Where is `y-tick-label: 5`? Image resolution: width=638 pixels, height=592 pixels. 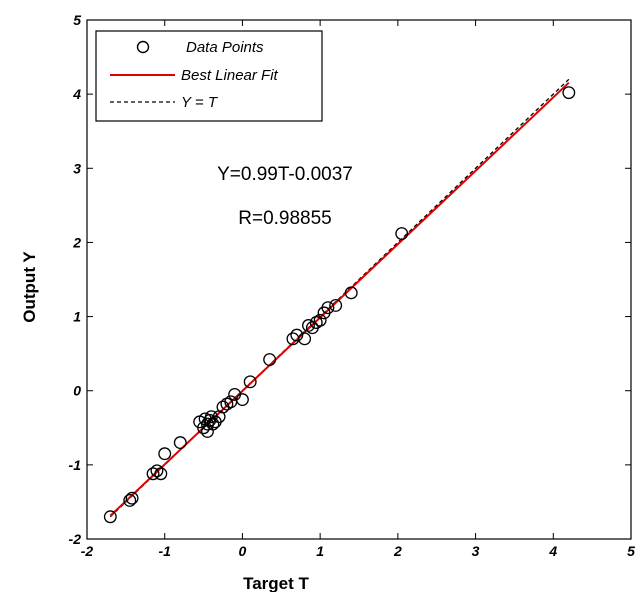
y-tick-label: 5 is located at coordinates (77, 20).